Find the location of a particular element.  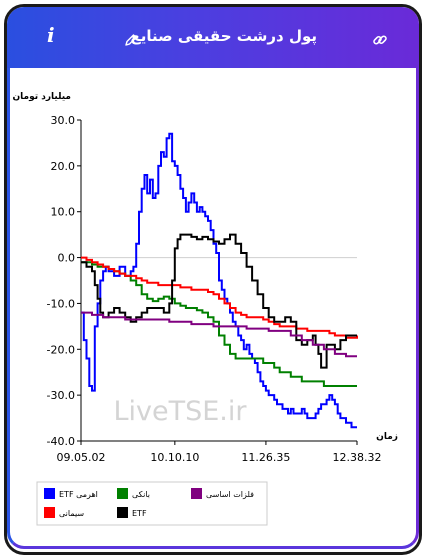

x-tick-label: 11.26.35 is located at coordinates (265, 457).